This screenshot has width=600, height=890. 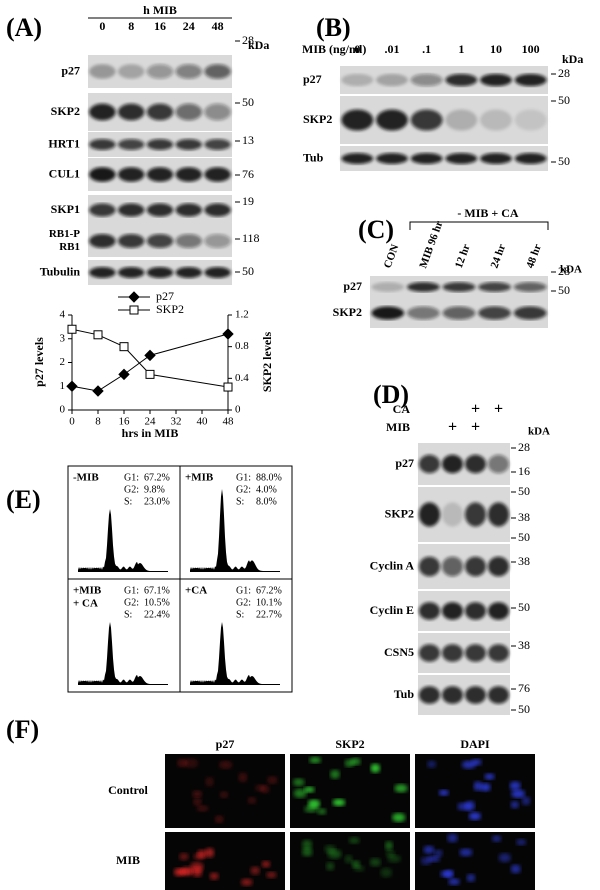 I want to click on row-label: Cyclin E, so click(x=392, y=610).